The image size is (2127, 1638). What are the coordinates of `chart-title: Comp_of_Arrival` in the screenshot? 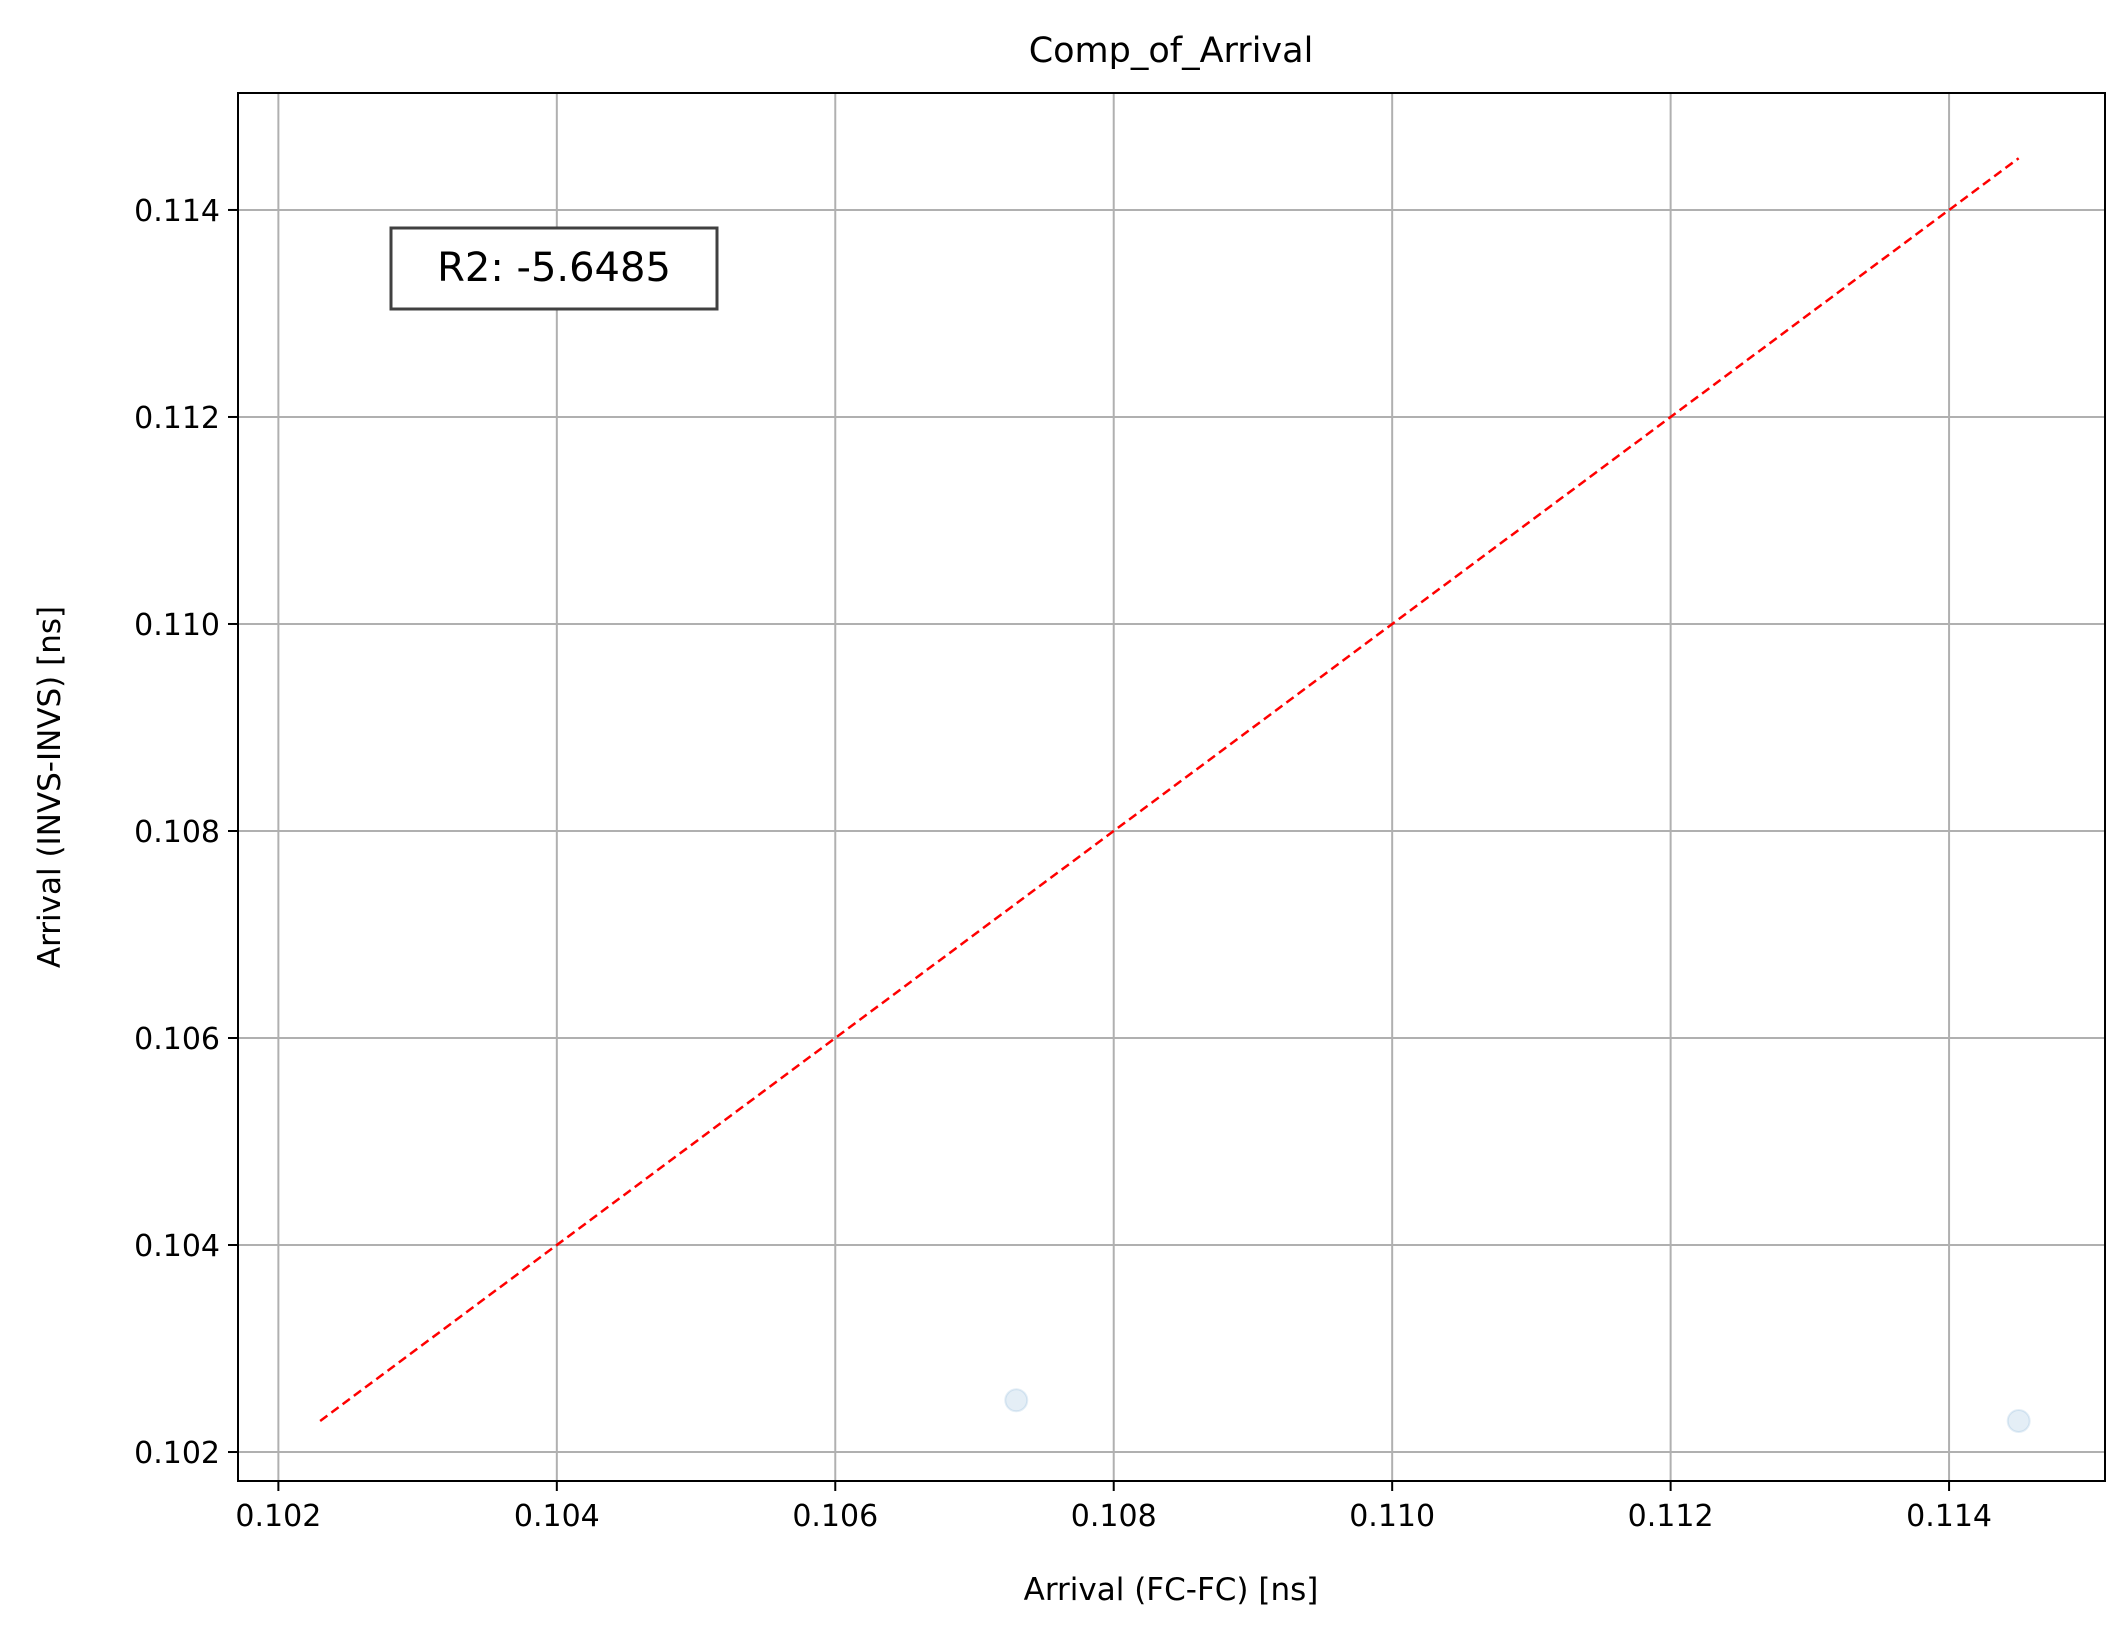 It's located at (1171, 51).